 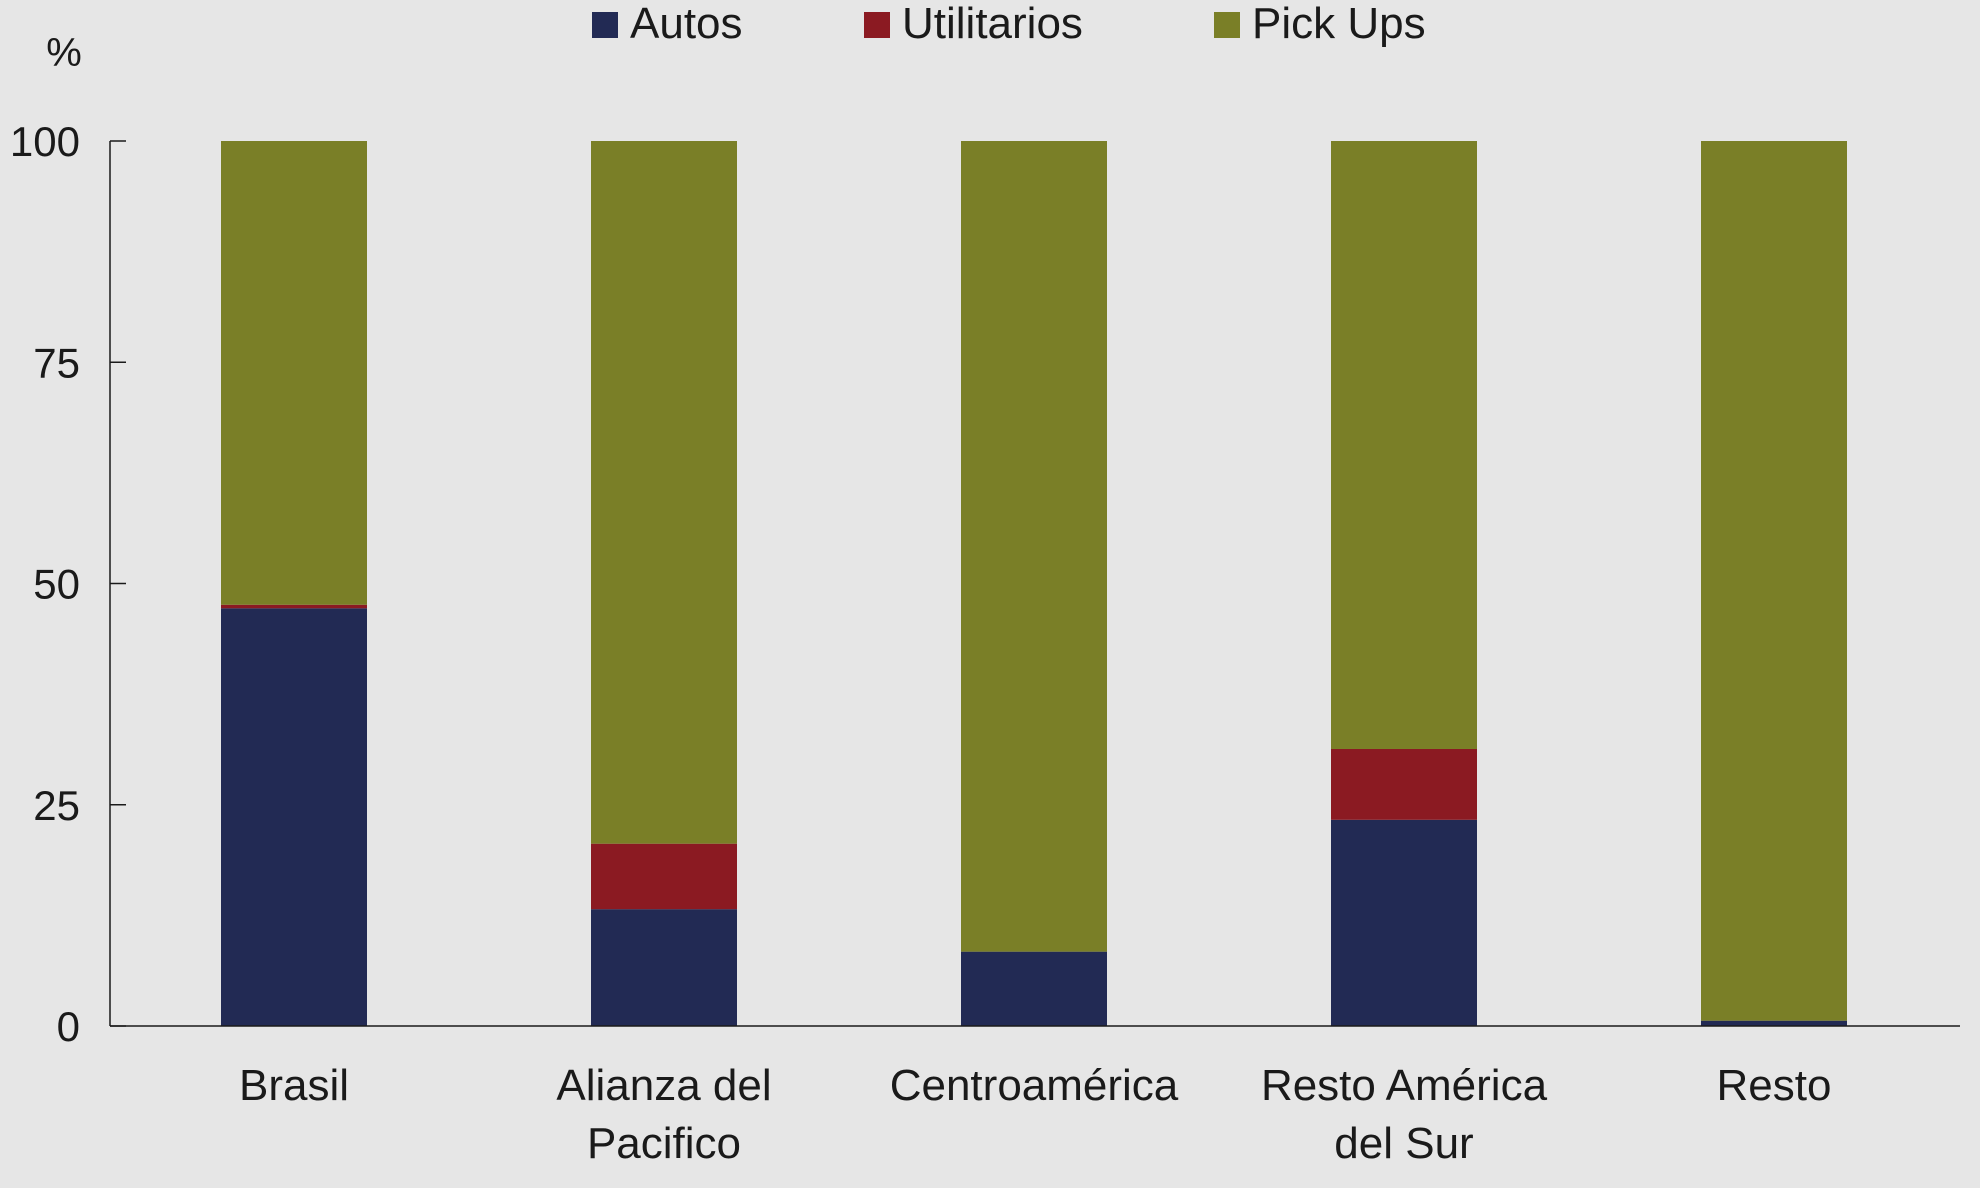 I want to click on x-category-label-line: Pacifico, so click(x=664, y=1143).